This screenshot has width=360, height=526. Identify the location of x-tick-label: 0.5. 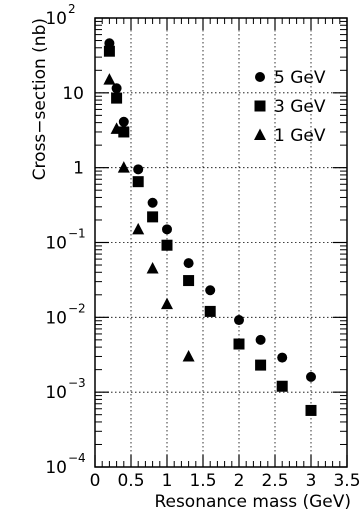
(130, 481).